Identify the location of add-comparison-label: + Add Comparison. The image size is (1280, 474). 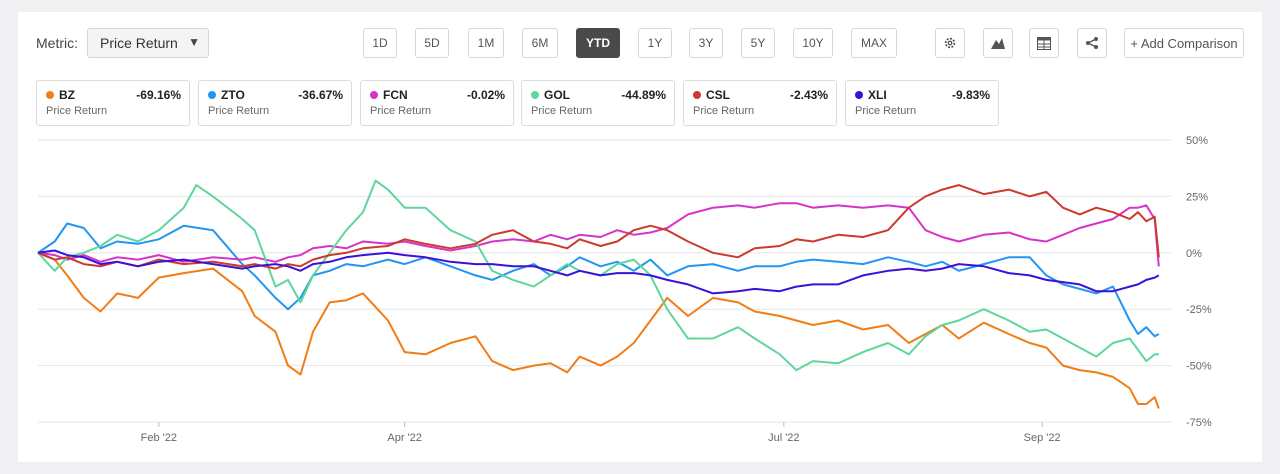
(1184, 43).